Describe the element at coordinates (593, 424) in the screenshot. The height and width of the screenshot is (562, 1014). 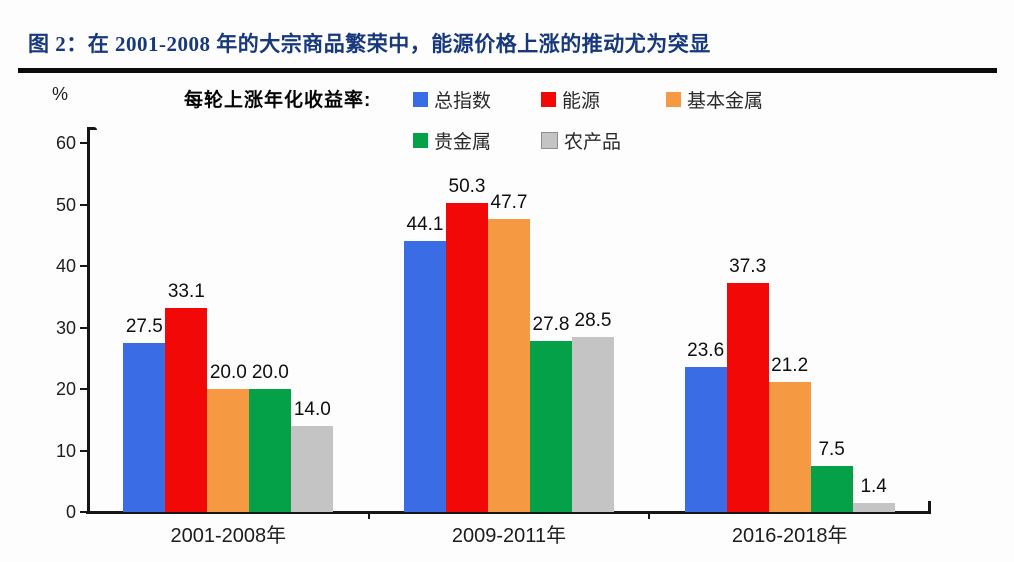
I see `bar-s4-c1` at that location.